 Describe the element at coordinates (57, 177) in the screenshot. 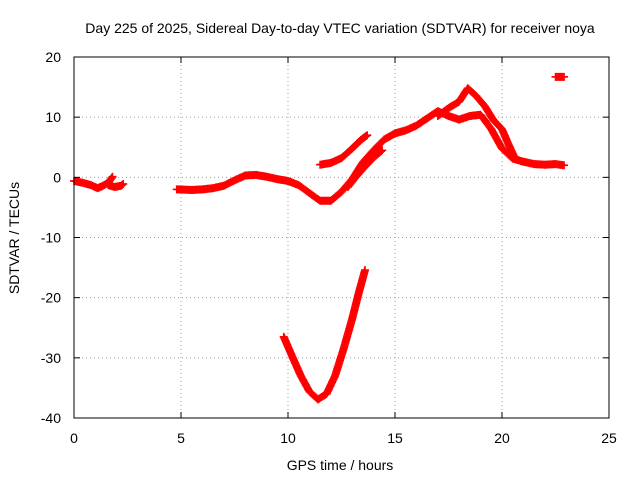

I see `y-tick-label: 0` at that location.